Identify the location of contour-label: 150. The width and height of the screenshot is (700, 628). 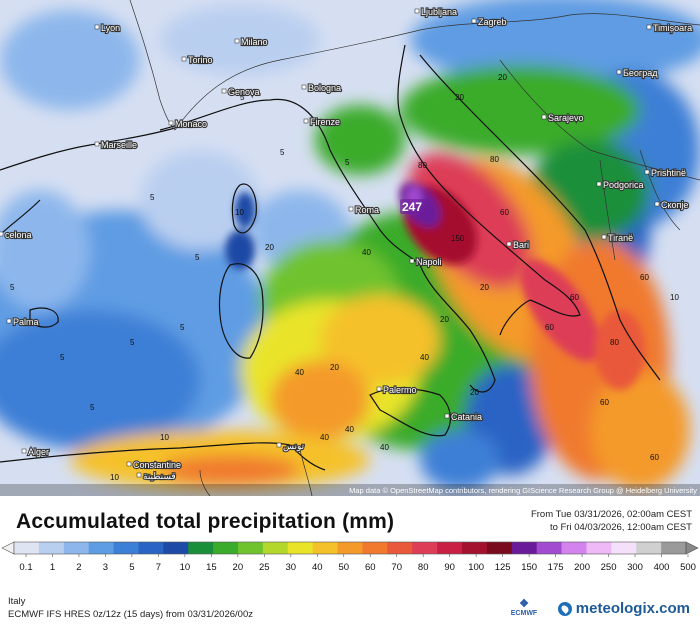
(458, 238).